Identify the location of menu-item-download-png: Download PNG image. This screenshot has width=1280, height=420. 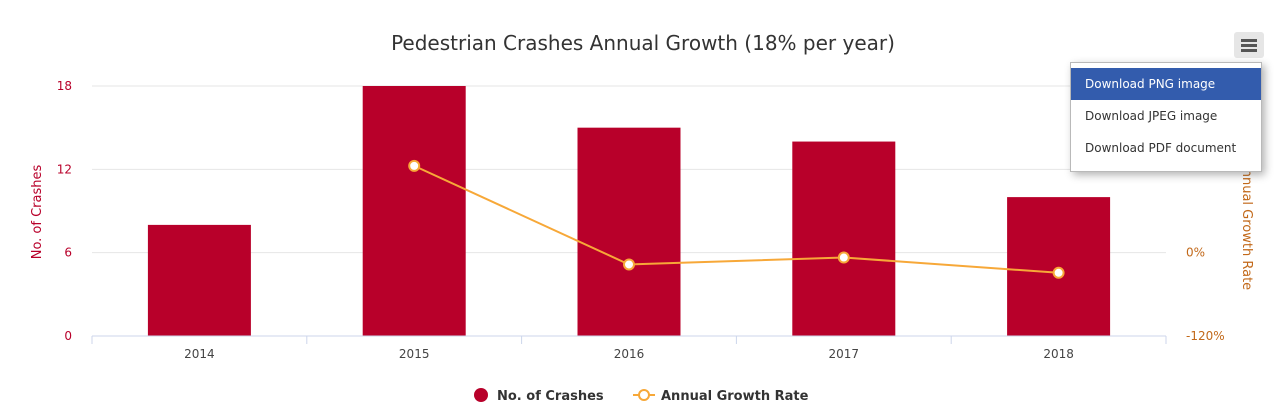
(1166, 84).